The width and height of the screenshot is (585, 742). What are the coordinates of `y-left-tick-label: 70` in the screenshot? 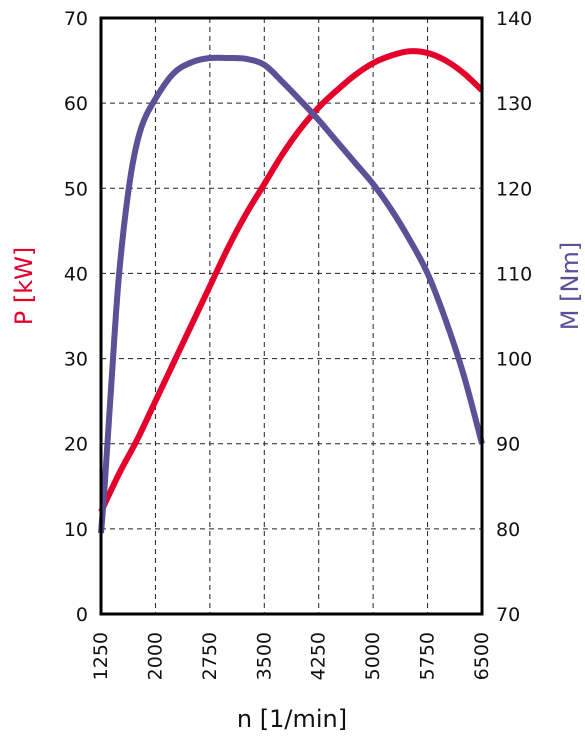 It's located at (76, 19).